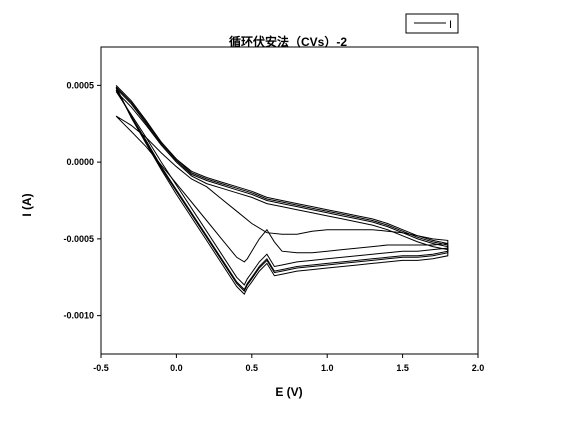  What do you see at coordinates (101, 368) in the screenshot?
I see `x-tick-label: -0.5` at bounding box center [101, 368].